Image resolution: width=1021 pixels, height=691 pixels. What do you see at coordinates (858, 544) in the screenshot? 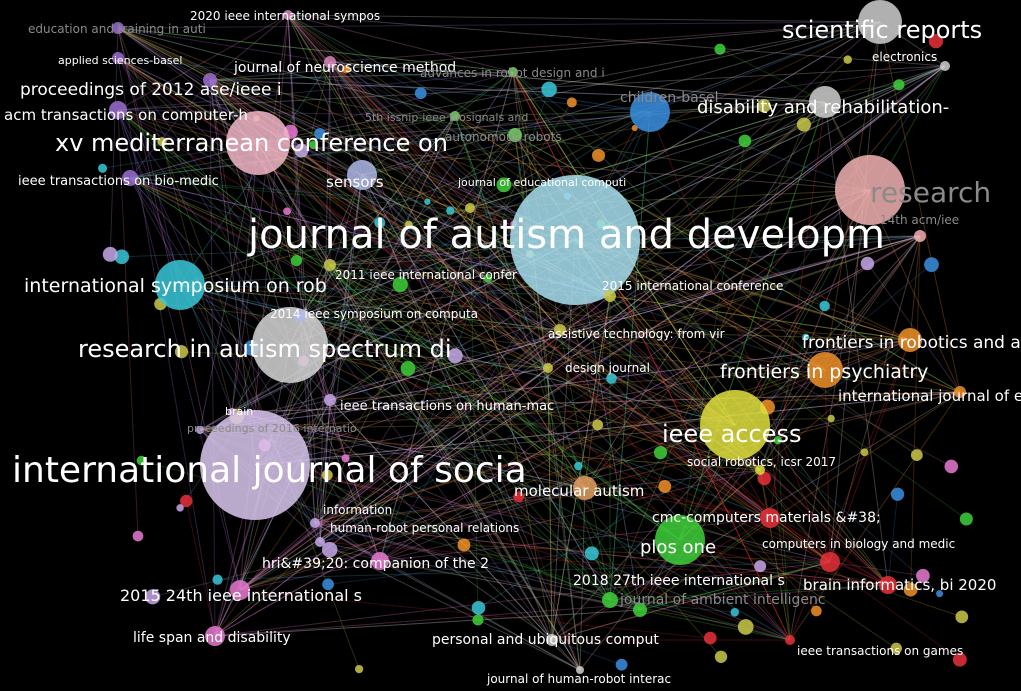
I see `node-label: computers in biology and medic` at bounding box center [858, 544].